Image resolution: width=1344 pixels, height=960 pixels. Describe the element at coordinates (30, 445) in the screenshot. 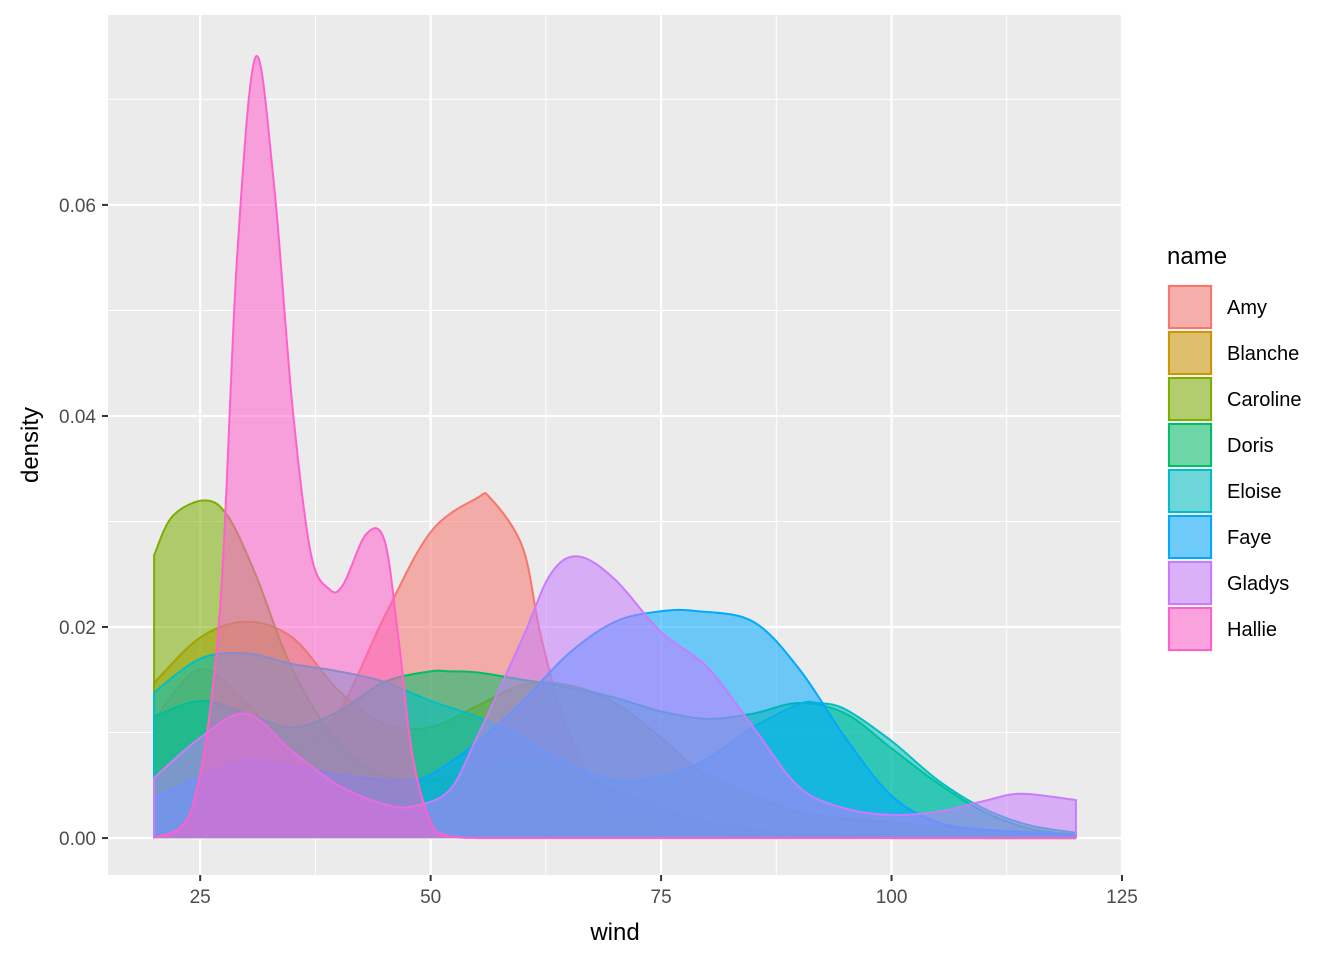

I see `y-axis-title: density` at that location.